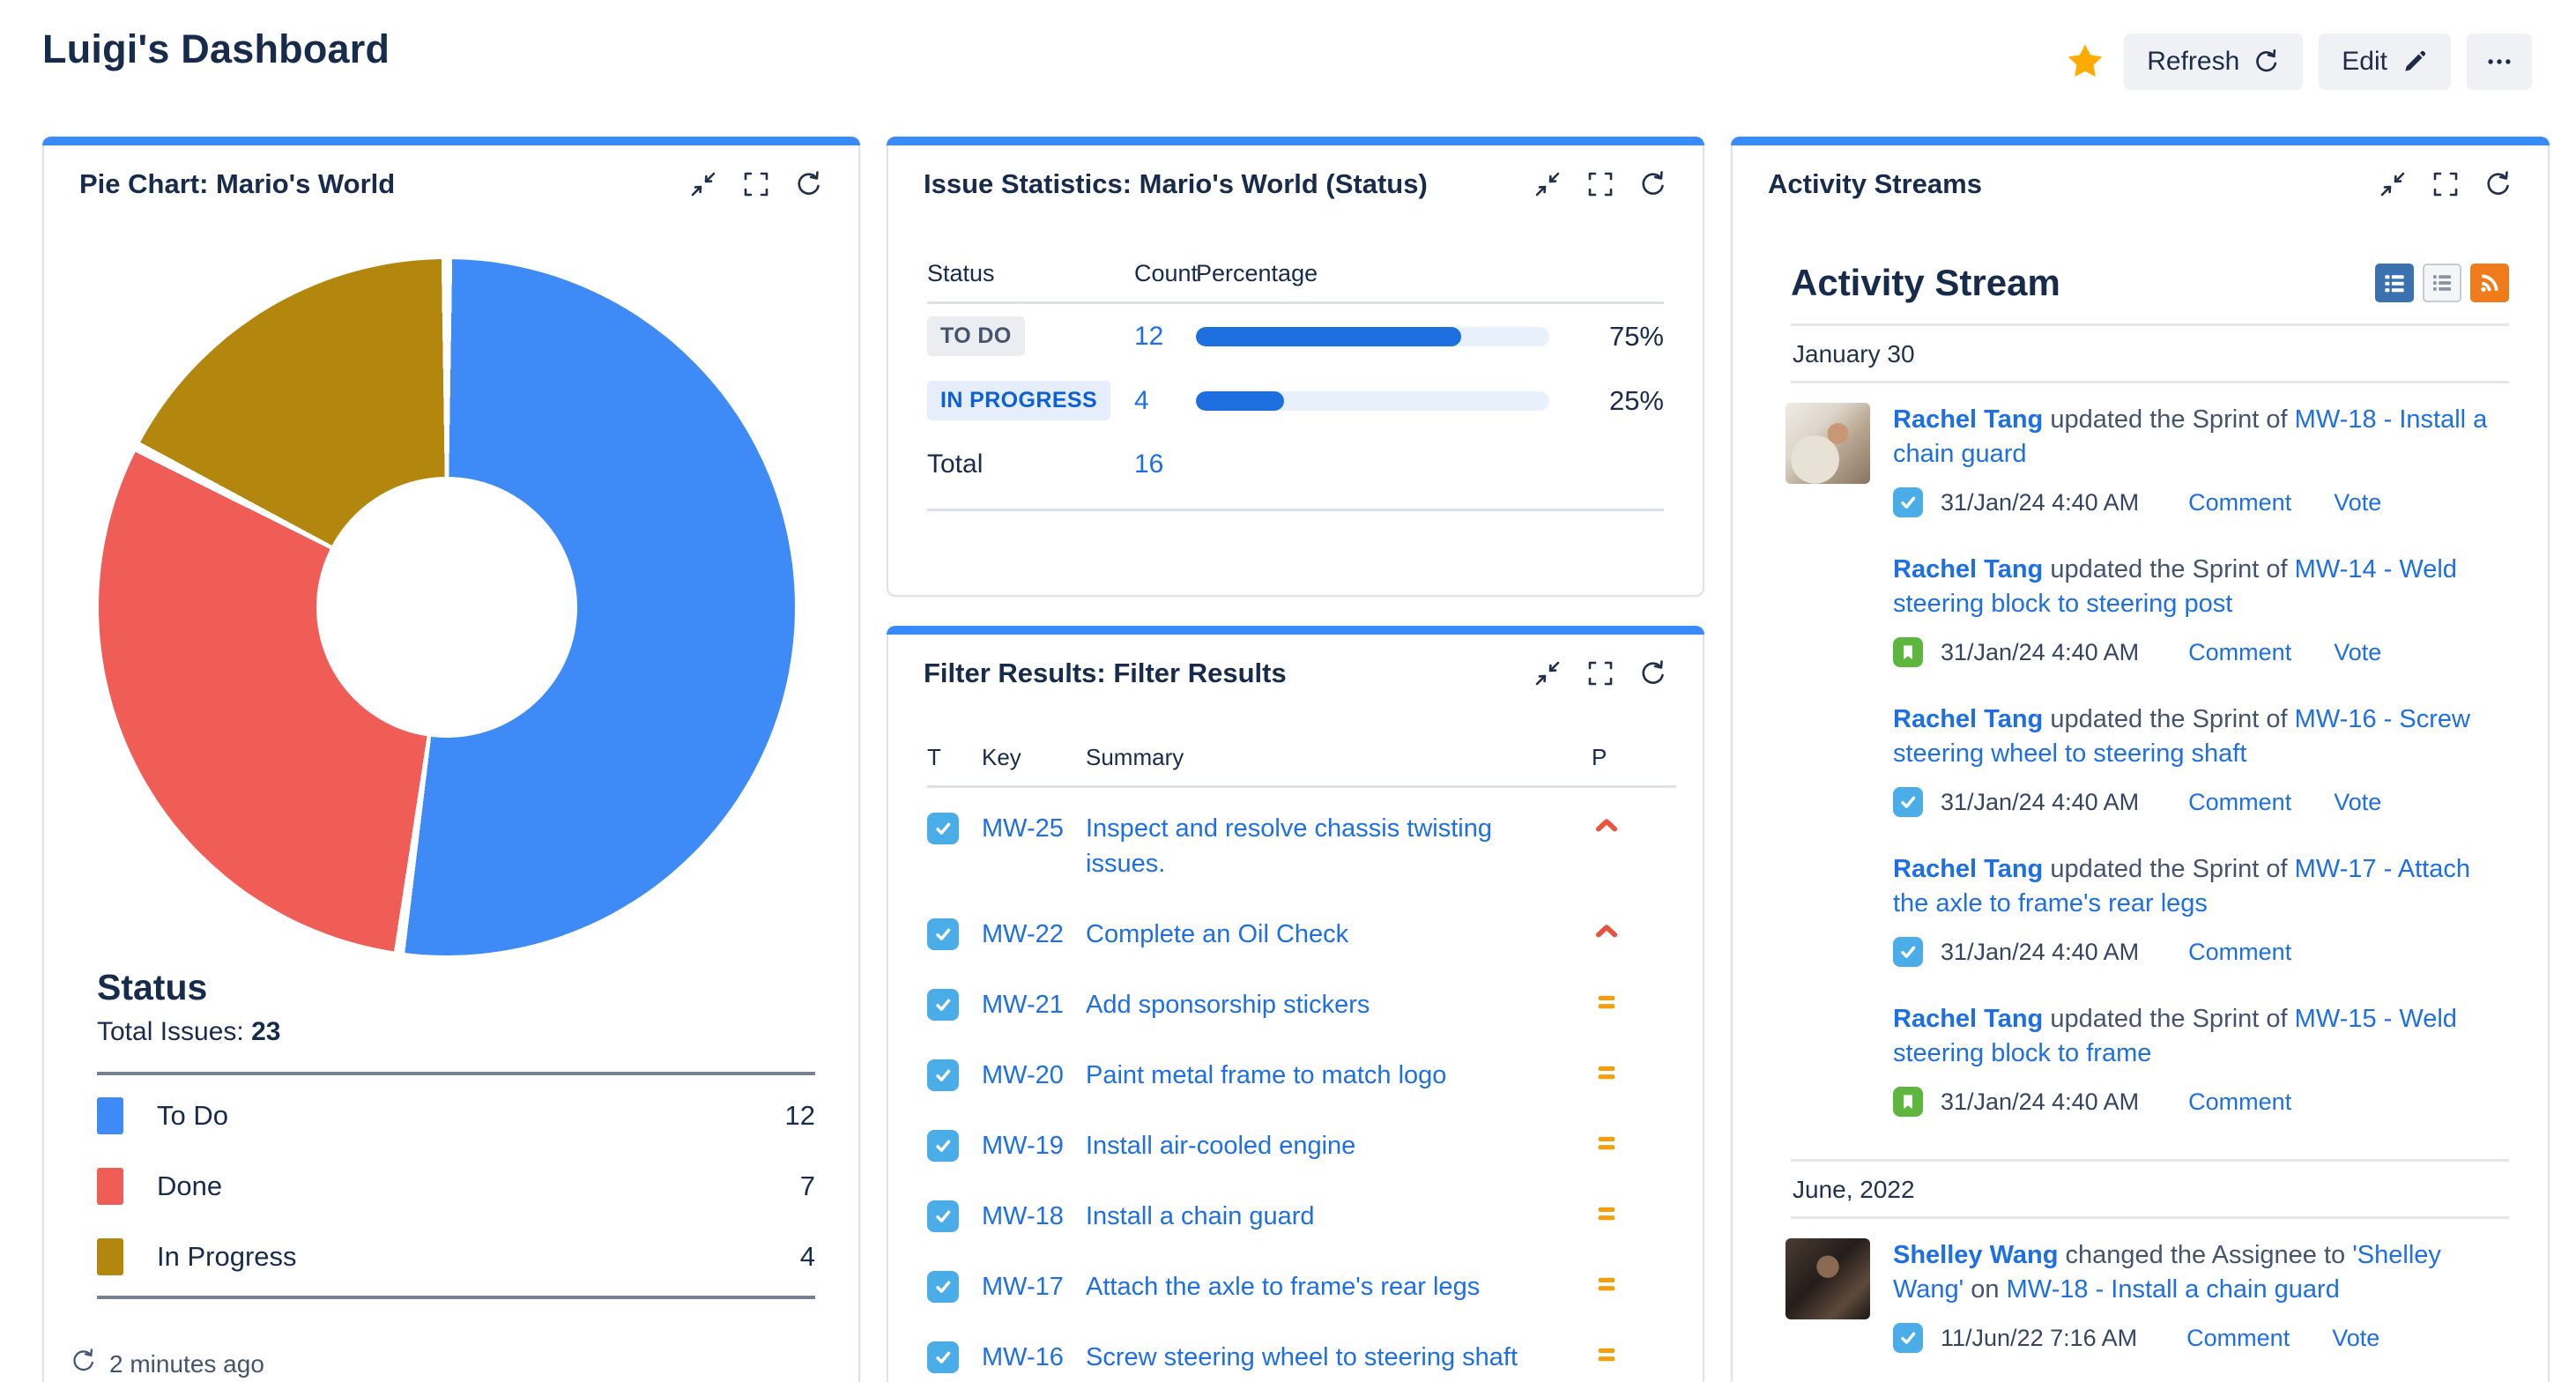  What do you see at coordinates (1976, 1255) in the screenshot?
I see `user-link: Shelley Wang` at bounding box center [1976, 1255].